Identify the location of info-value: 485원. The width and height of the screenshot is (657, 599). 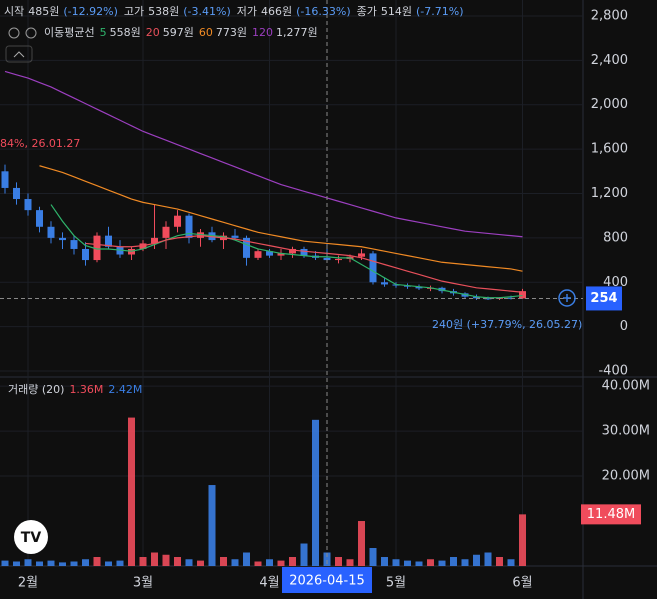
(43, 11).